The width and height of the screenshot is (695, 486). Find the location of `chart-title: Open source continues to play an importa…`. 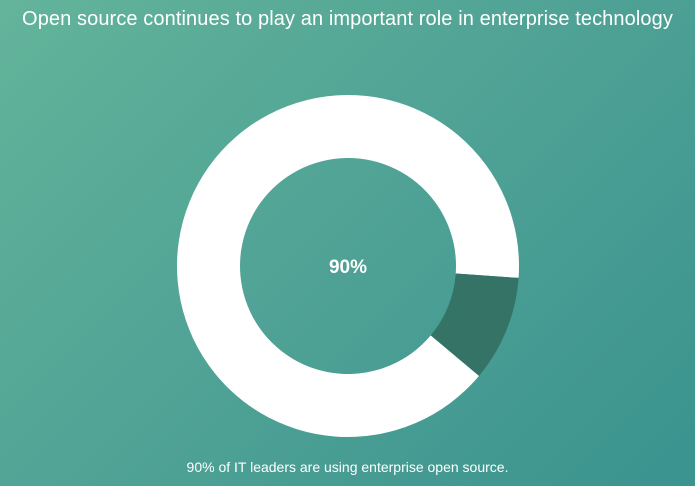

chart-title: Open source continues to play an importa… is located at coordinates (347, 19).